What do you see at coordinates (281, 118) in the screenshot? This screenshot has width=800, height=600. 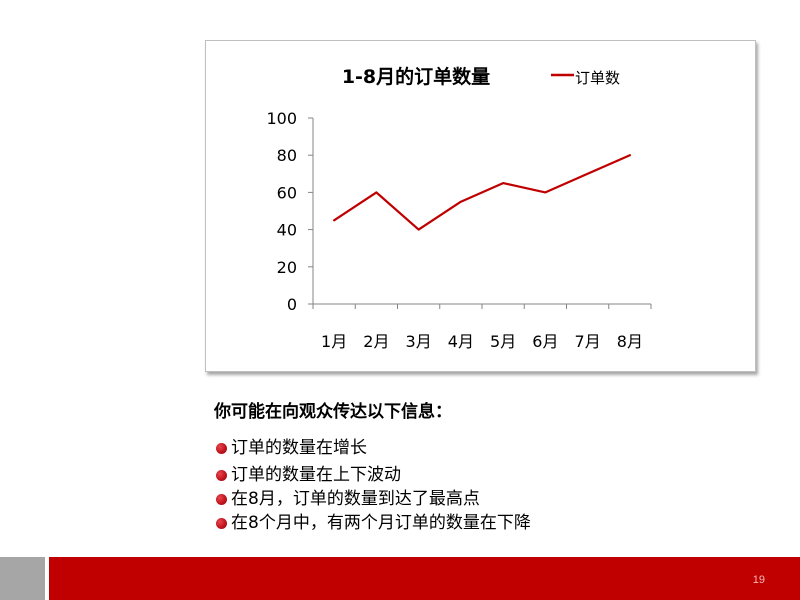 I see `y-tick-label: 100` at bounding box center [281, 118].